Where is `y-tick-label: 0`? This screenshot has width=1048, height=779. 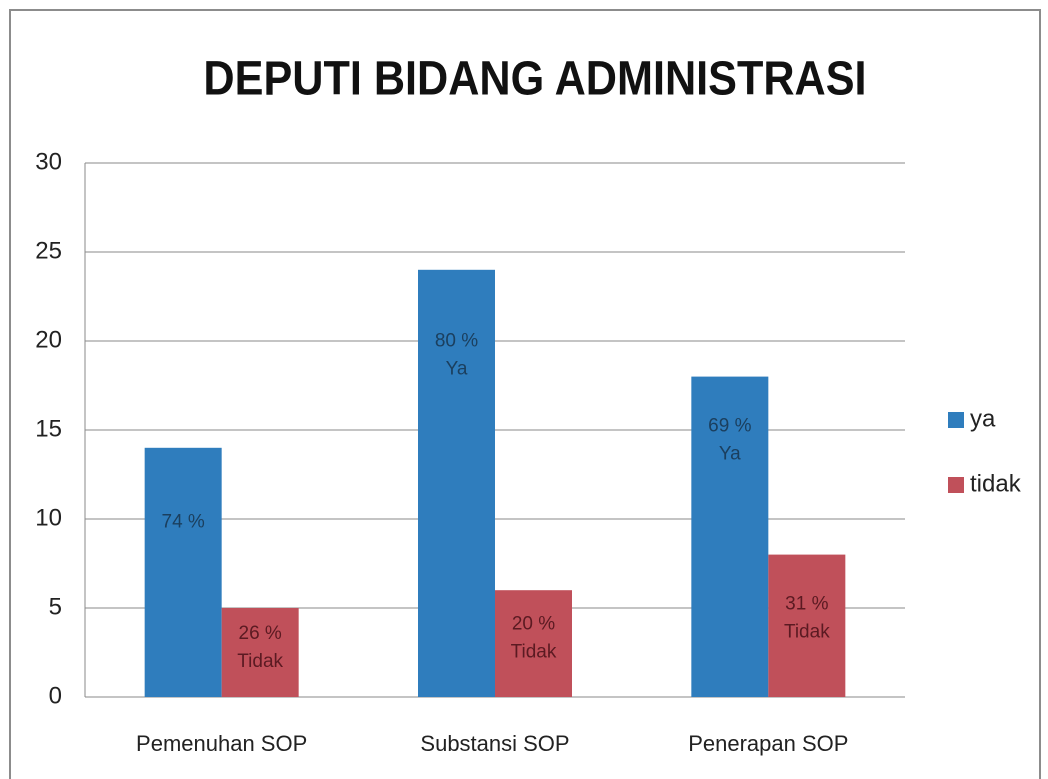 y-tick-label: 0 is located at coordinates (55, 695).